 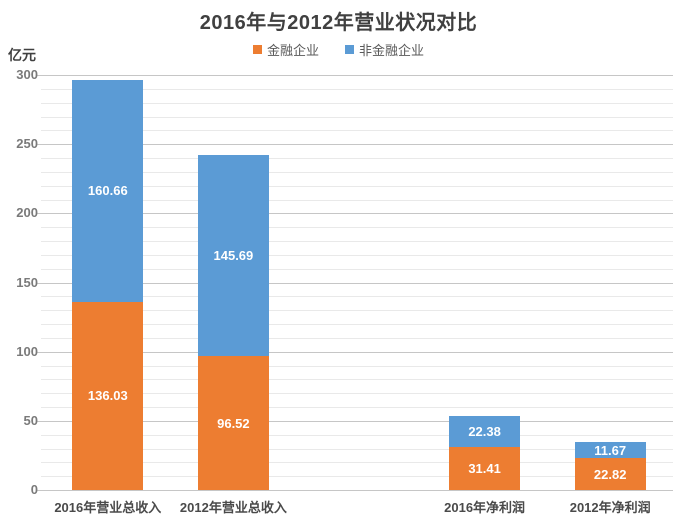 I want to click on data-label: 22.82, so click(x=610, y=474).